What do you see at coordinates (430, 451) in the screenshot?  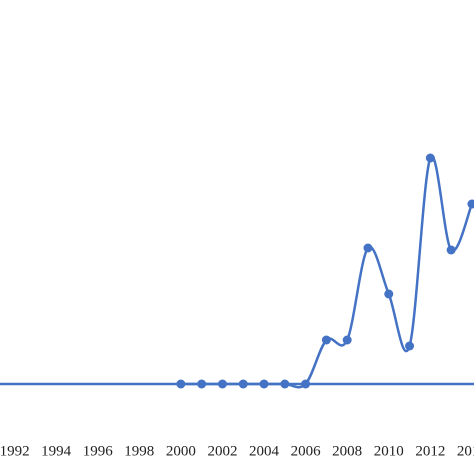 I see `x-tick-label: 2012` at bounding box center [430, 451].